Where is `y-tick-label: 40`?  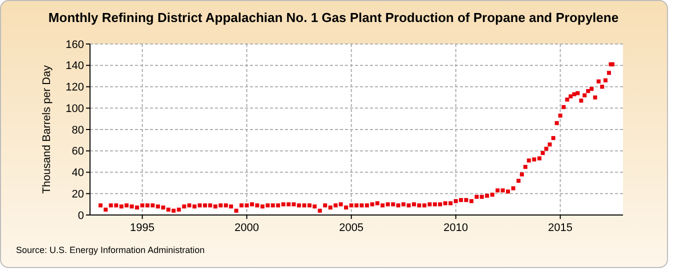
y-tick-label: 40 is located at coordinates (78, 173).